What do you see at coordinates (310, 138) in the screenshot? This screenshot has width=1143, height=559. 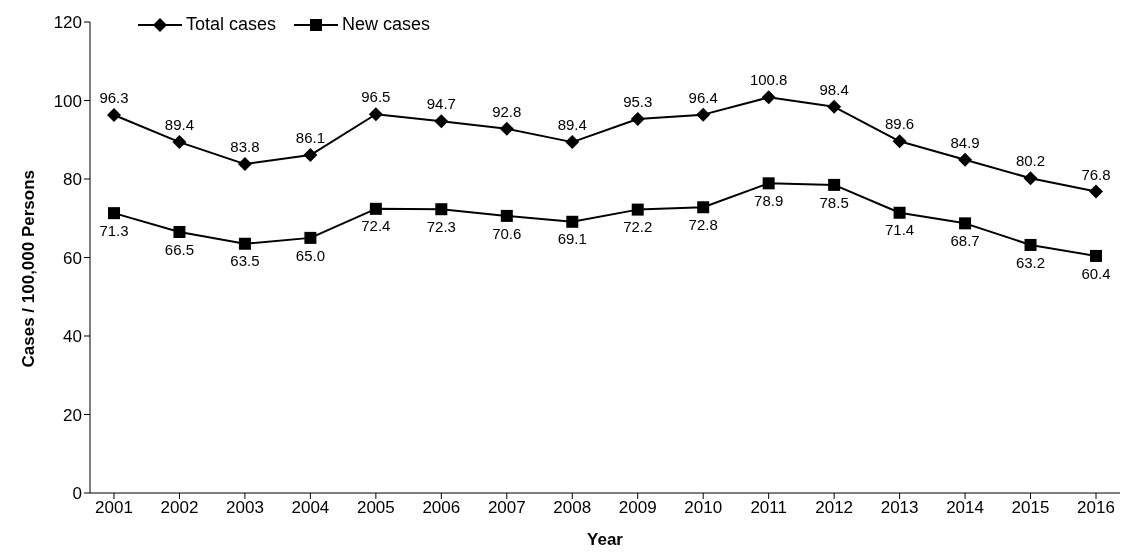 I see `data-label: 86.1` at bounding box center [310, 138].